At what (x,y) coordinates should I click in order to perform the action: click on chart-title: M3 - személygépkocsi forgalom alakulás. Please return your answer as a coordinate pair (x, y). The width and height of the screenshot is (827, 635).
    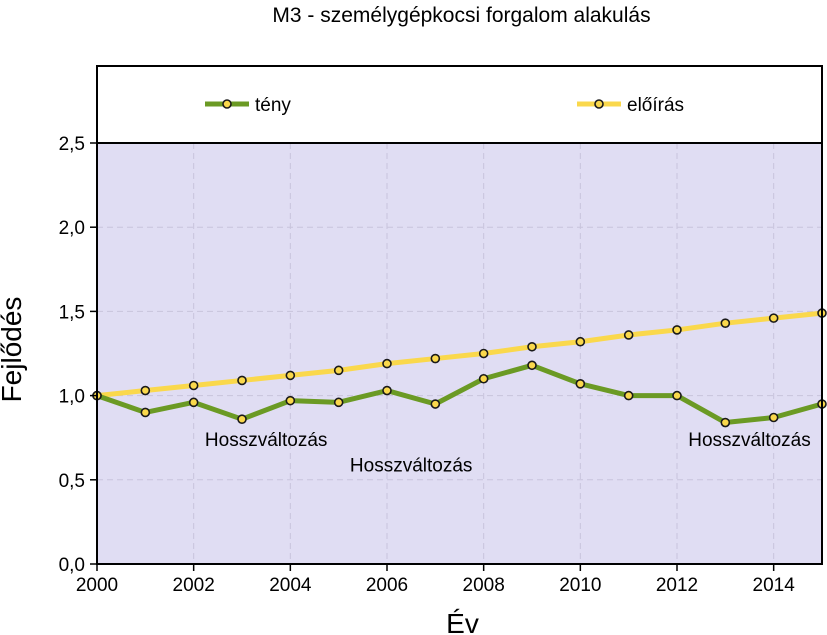
    Looking at the image, I should click on (461, 15).